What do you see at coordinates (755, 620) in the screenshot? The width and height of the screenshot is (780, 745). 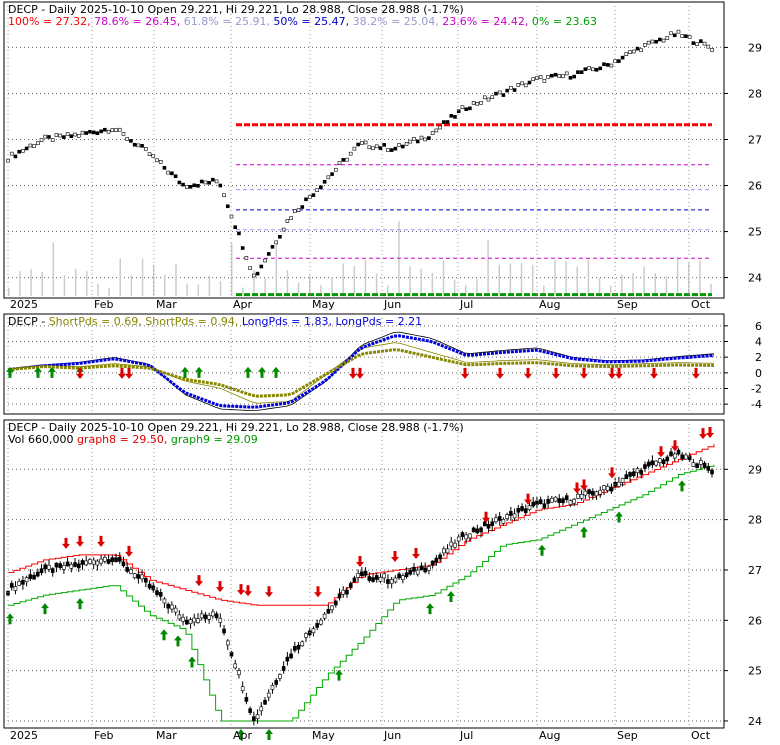 I see `y-tick-label: 26` at bounding box center [755, 620].